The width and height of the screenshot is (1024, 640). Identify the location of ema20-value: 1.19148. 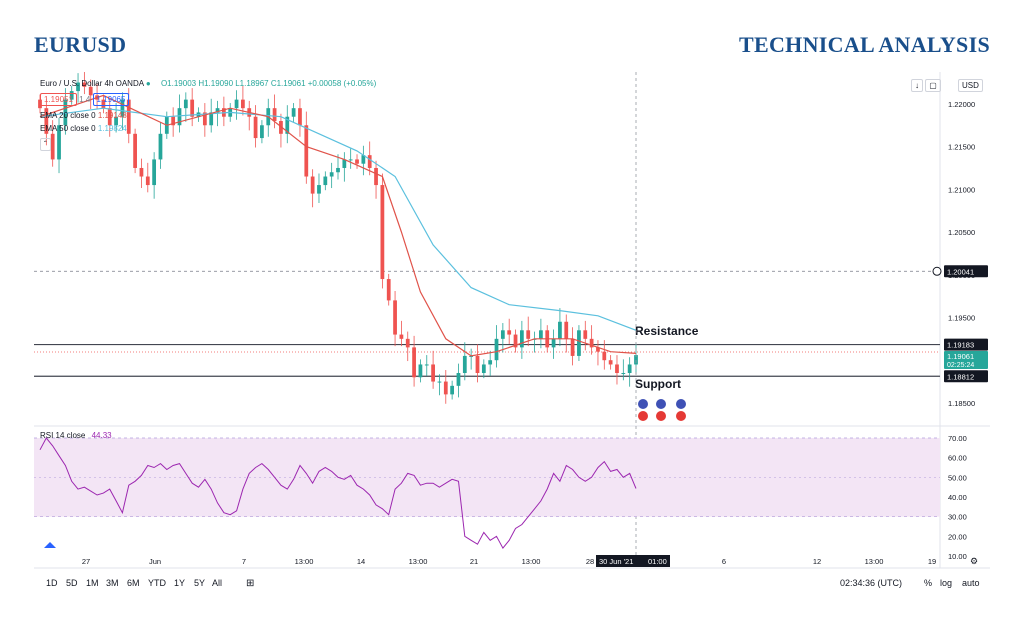
(112, 115).